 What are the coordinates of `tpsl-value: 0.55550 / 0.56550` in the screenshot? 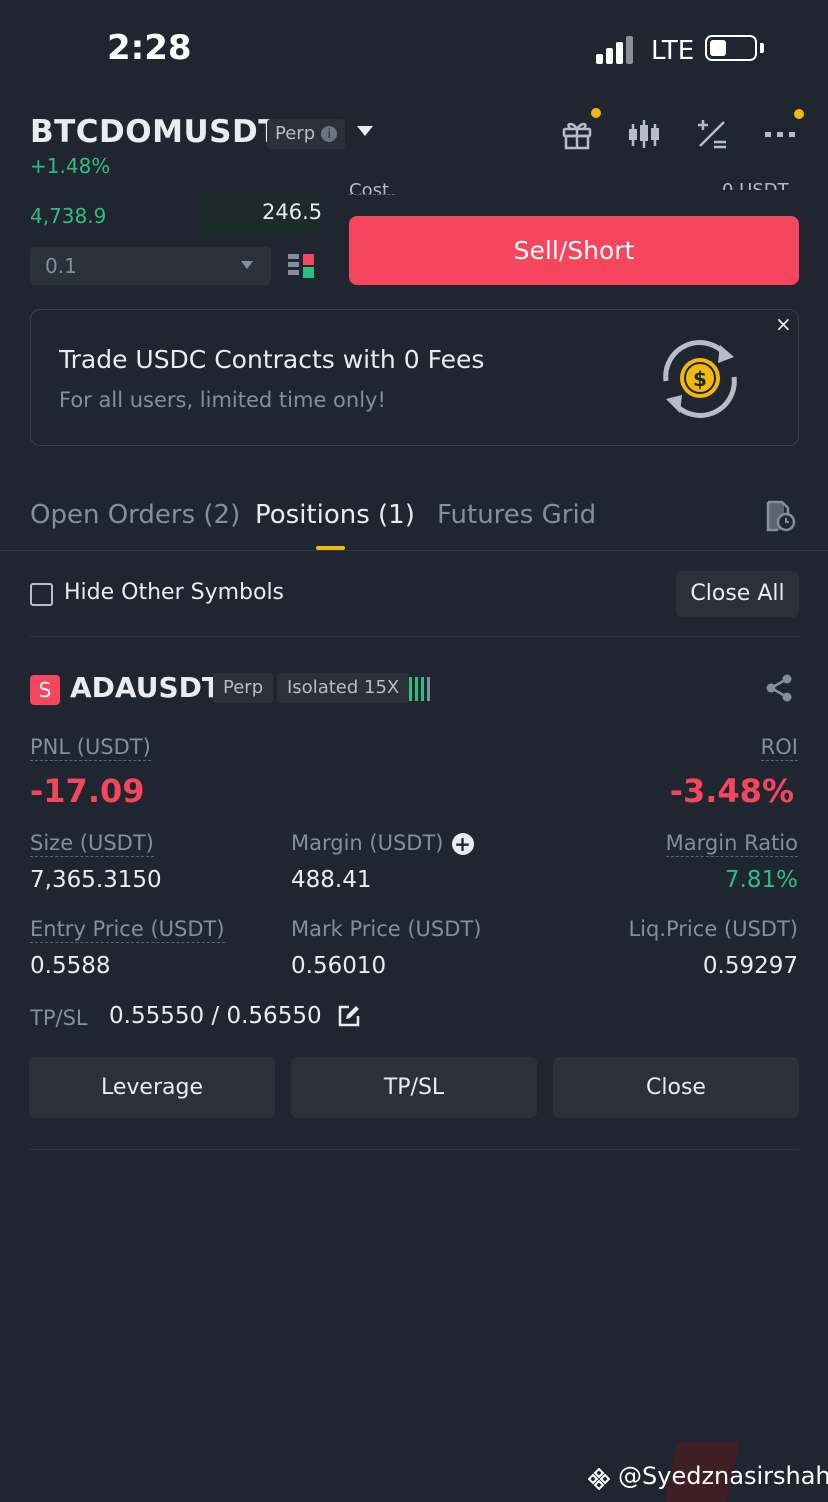 It's located at (215, 1016).